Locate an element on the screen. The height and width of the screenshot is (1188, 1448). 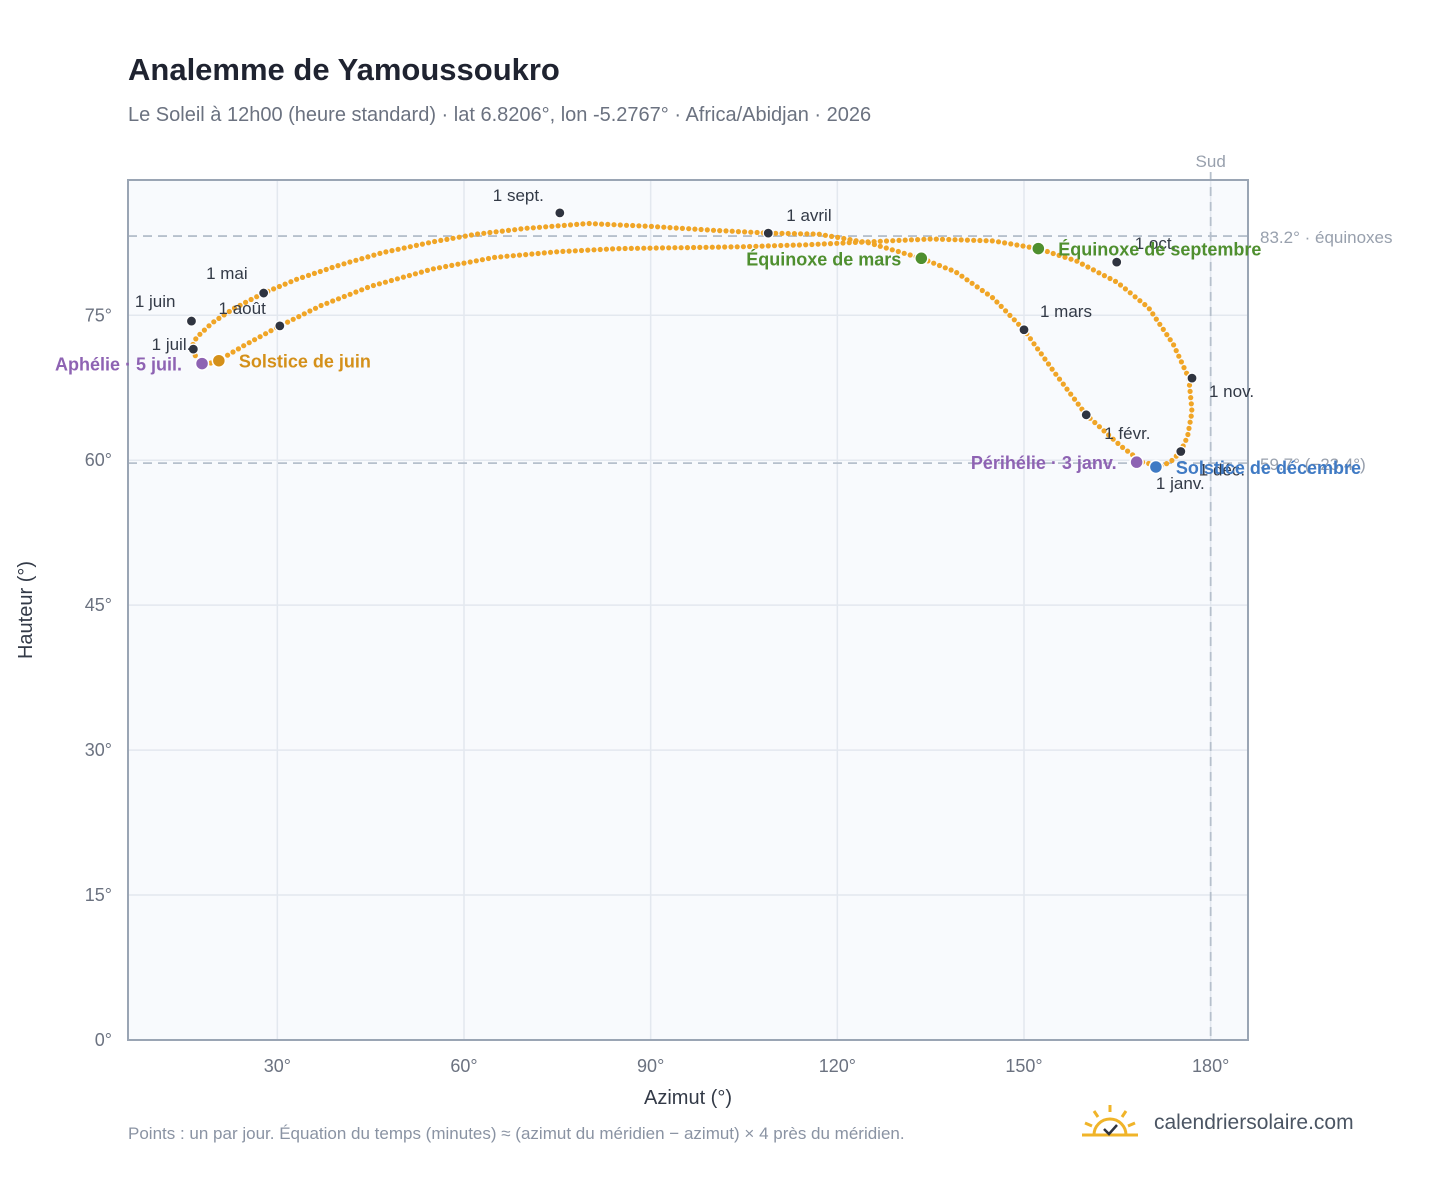
event-label: Solstice de juin is located at coordinates (305, 362).